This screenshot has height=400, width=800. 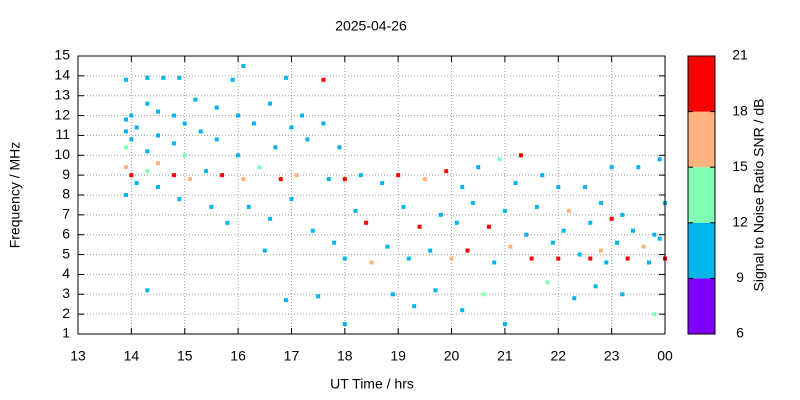 I want to click on chart-title: 2025-04-26, so click(x=371, y=26).